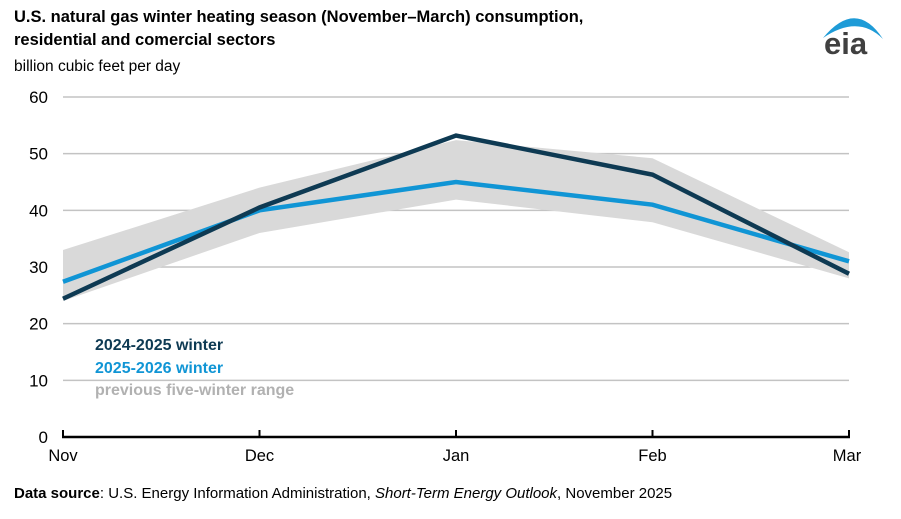 This screenshot has height=519, width=901. What do you see at coordinates (38, 267) in the screenshot?
I see `y-axis-label-30: 30` at bounding box center [38, 267].